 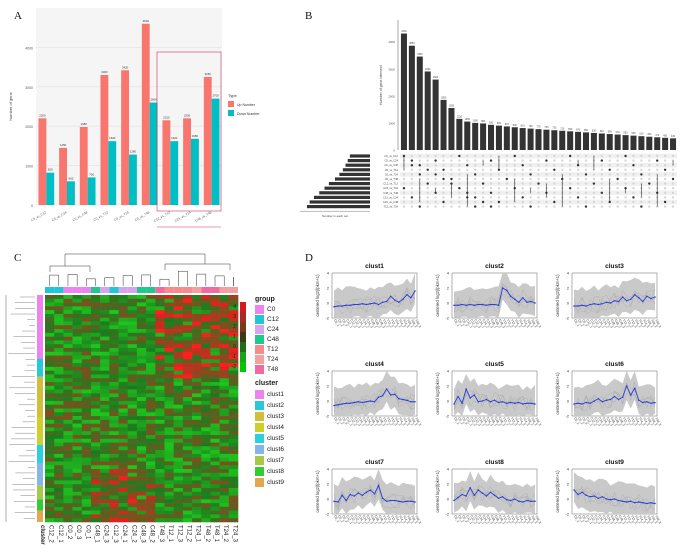 I want to click on cluster-legend-label: clust2, so click(x=275, y=405).